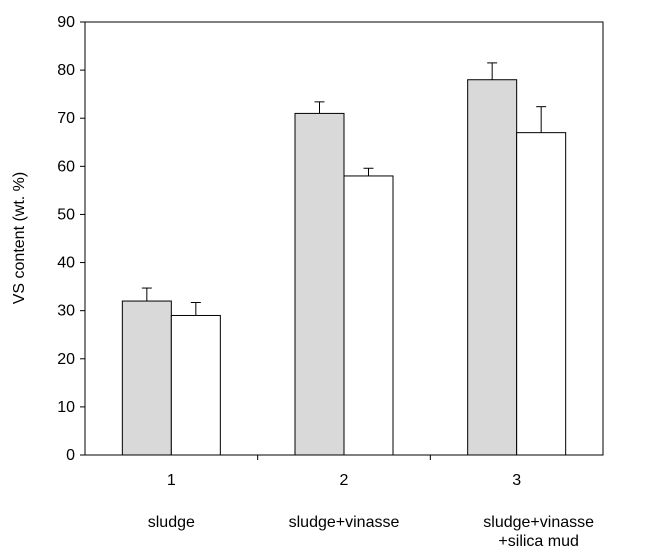 The height and width of the screenshot is (551, 646). I want to click on y-tick-label: 10, so click(66, 407).